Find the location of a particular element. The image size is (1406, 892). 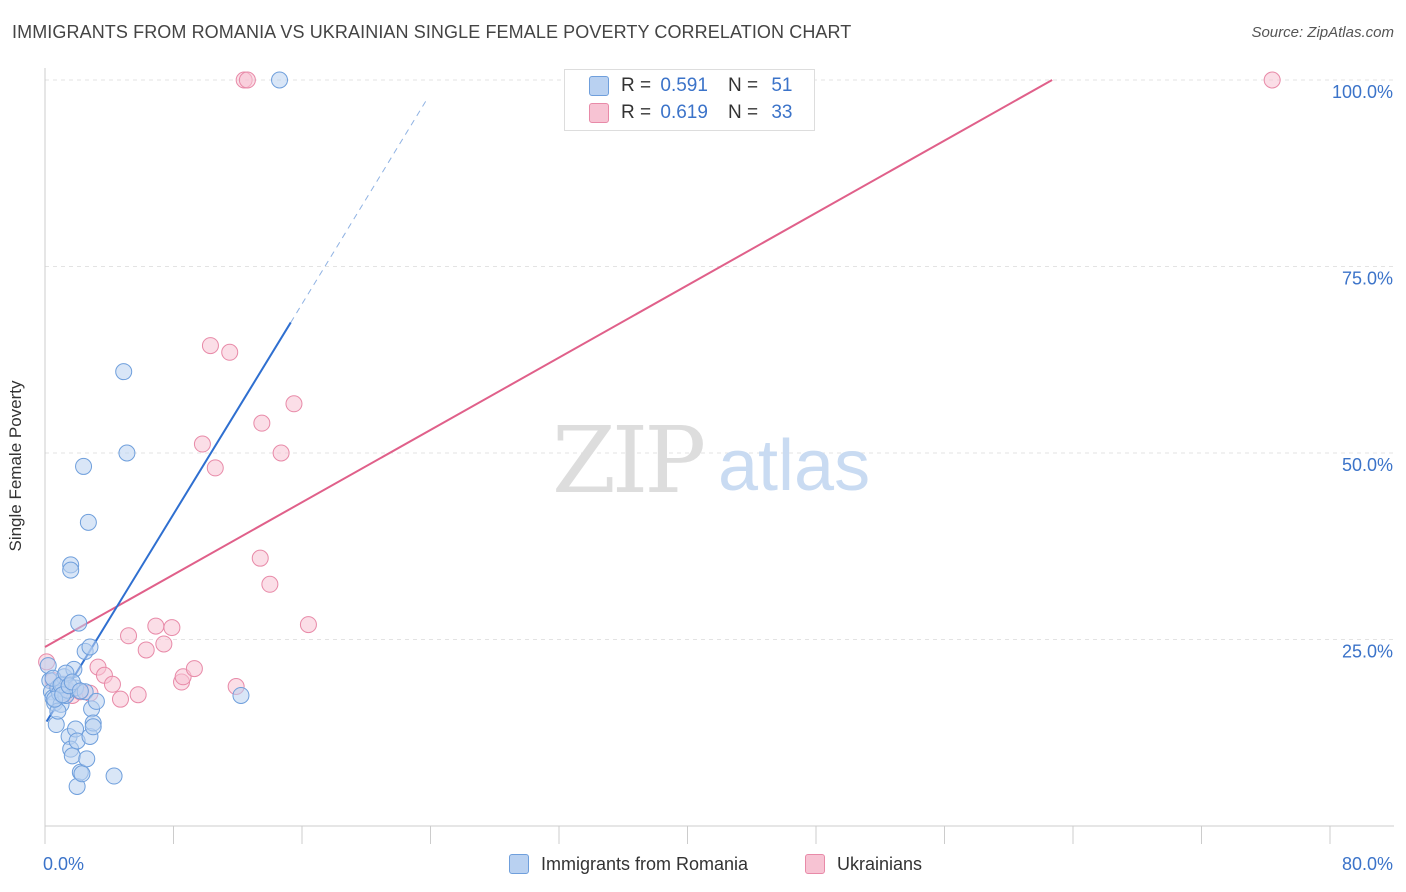

romania-trend-extension is located at coordinates (359, 210).